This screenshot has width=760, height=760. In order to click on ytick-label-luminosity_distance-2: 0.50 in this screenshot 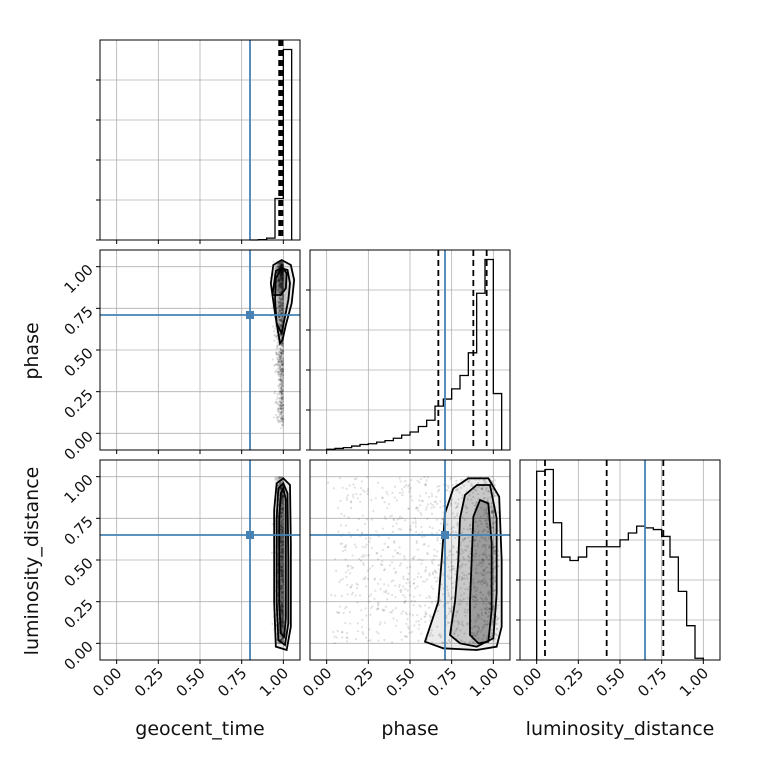, I will do `click(78, 572)`.